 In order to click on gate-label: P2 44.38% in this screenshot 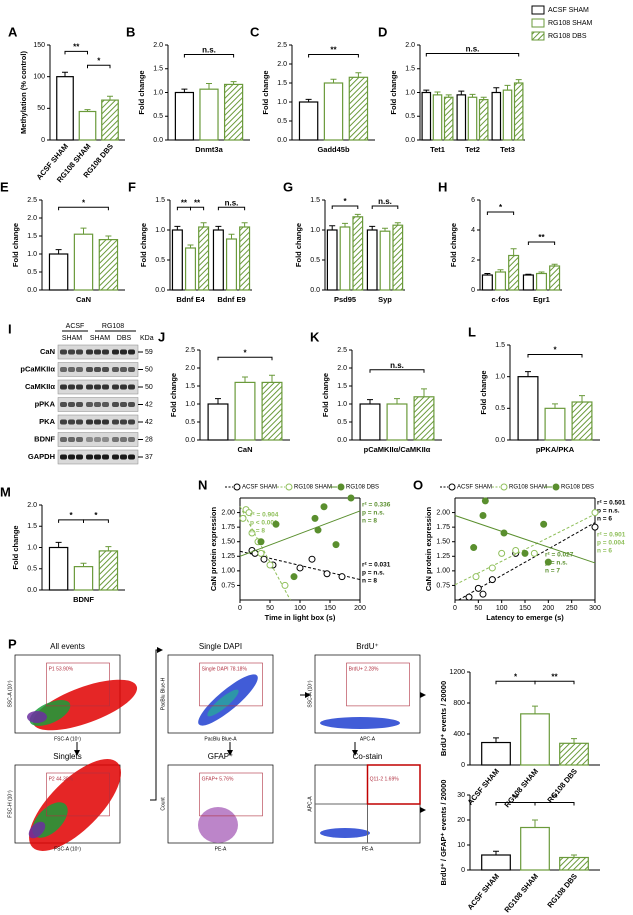, I will do `click(61, 779)`.